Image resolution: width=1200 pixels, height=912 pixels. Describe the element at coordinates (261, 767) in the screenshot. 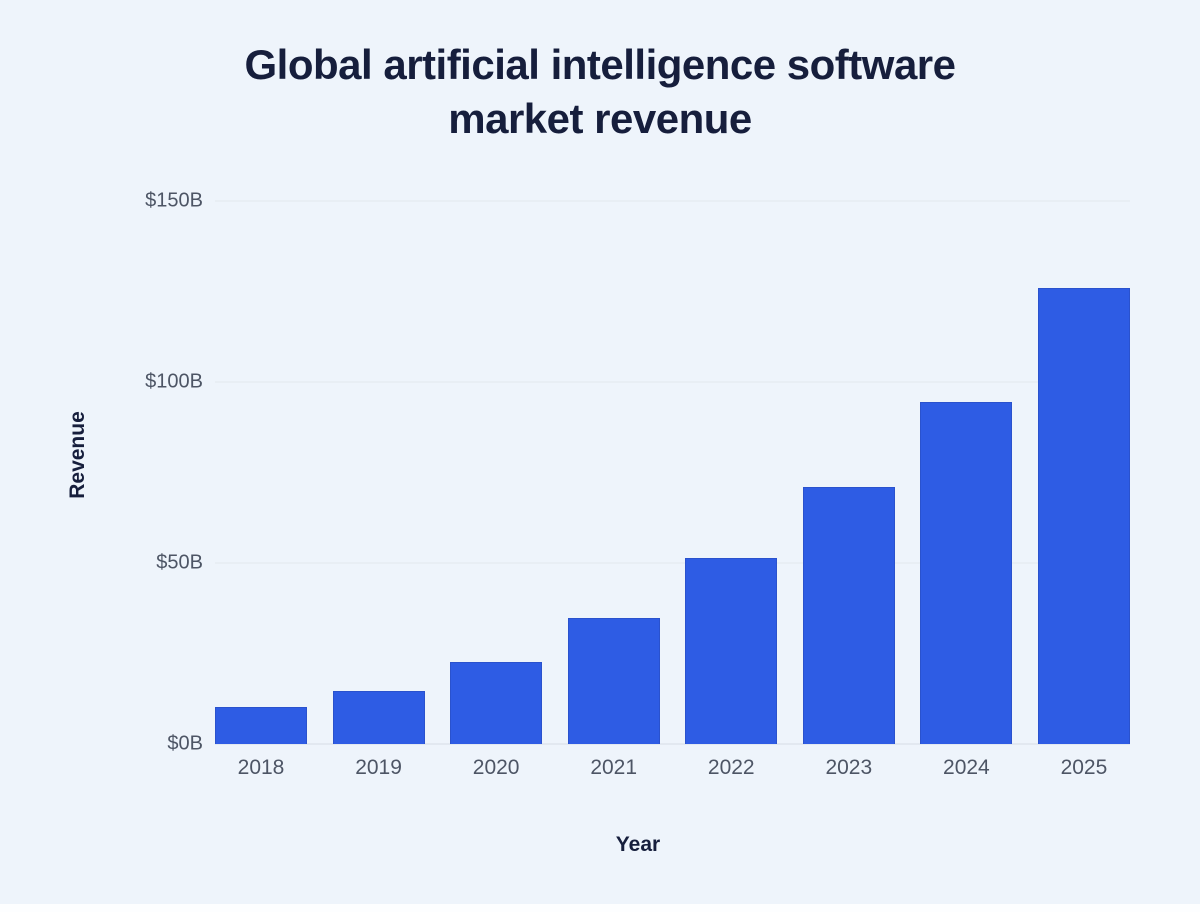

I see `x-tick-label: 2018` at that location.